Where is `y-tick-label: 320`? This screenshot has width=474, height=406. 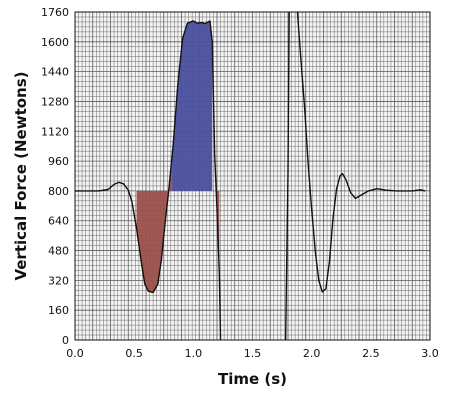
y-tick-label: 320 is located at coordinates (58, 280).